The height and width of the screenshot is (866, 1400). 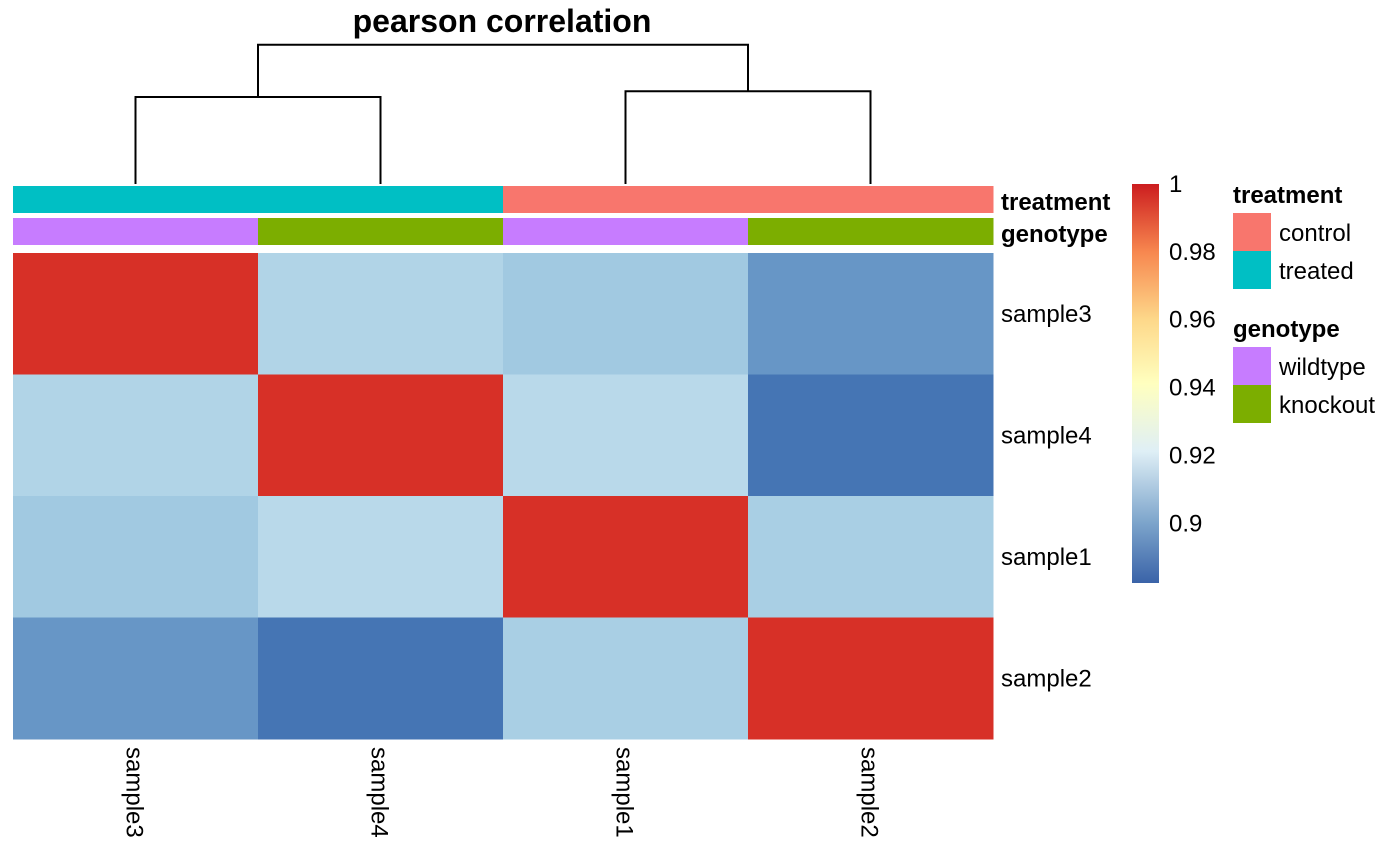 What do you see at coordinates (1322, 367) in the screenshot?
I see `legend-item-label: wildtype` at bounding box center [1322, 367].